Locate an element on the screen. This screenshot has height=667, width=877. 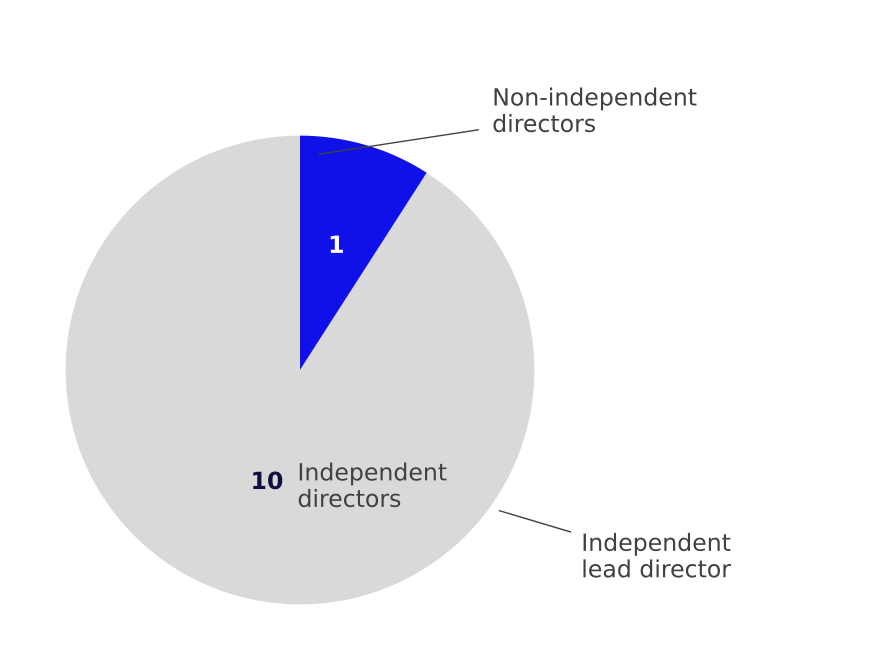
data-label: 1 is located at coordinates (336, 244).